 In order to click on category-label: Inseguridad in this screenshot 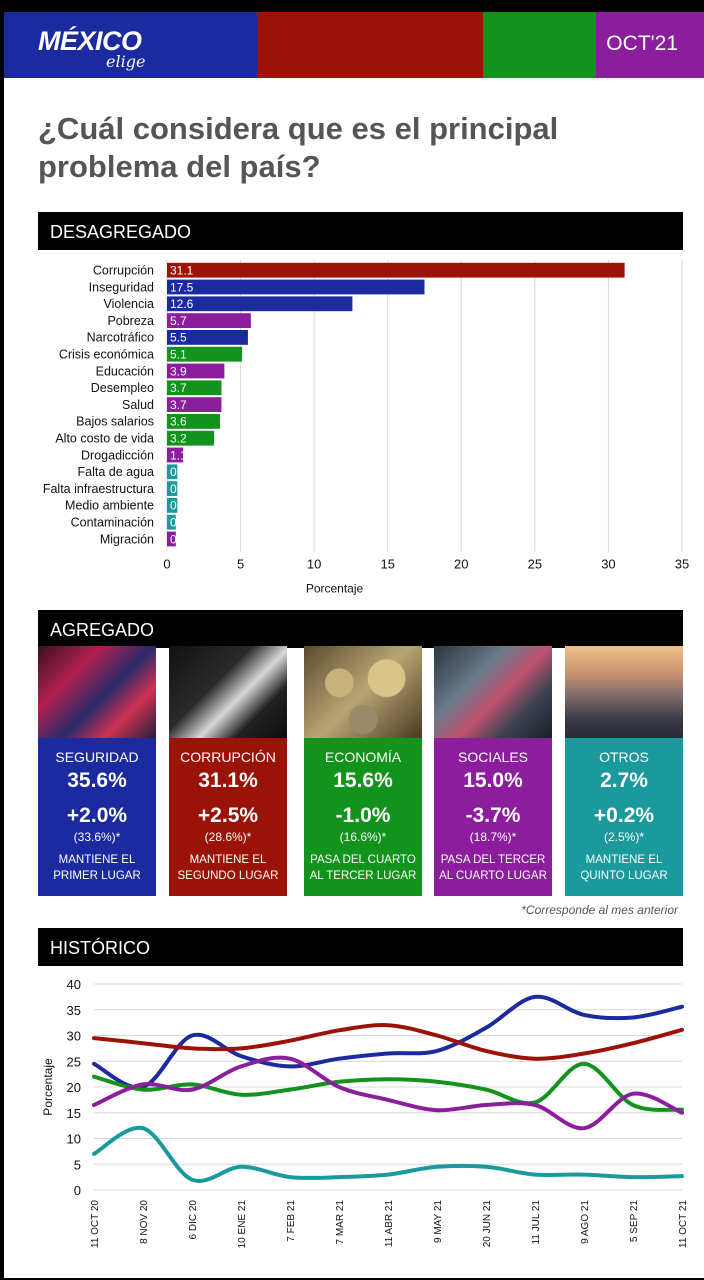, I will do `click(121, 287)`.